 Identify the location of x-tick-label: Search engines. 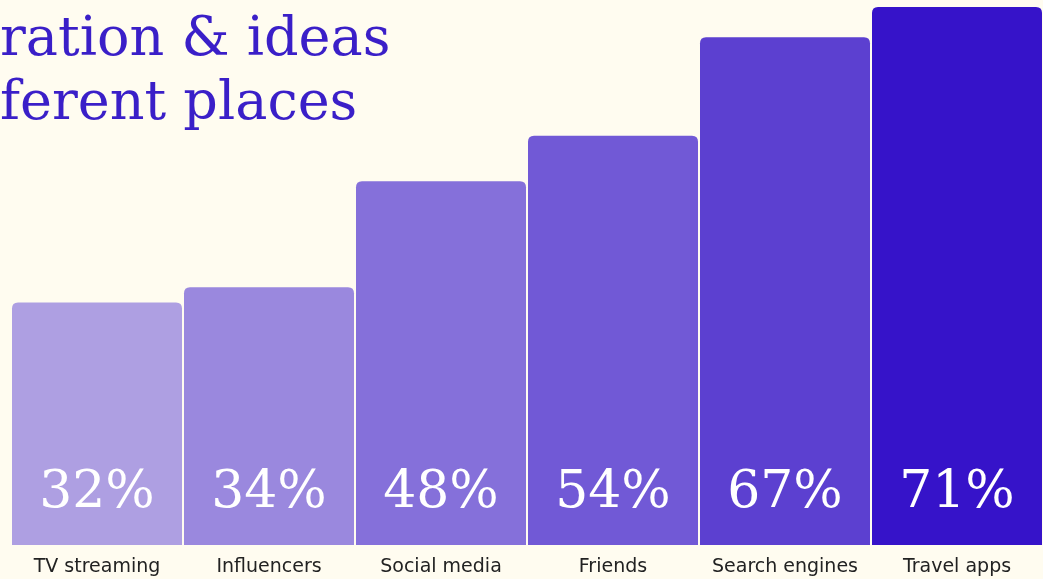
(785, 565).